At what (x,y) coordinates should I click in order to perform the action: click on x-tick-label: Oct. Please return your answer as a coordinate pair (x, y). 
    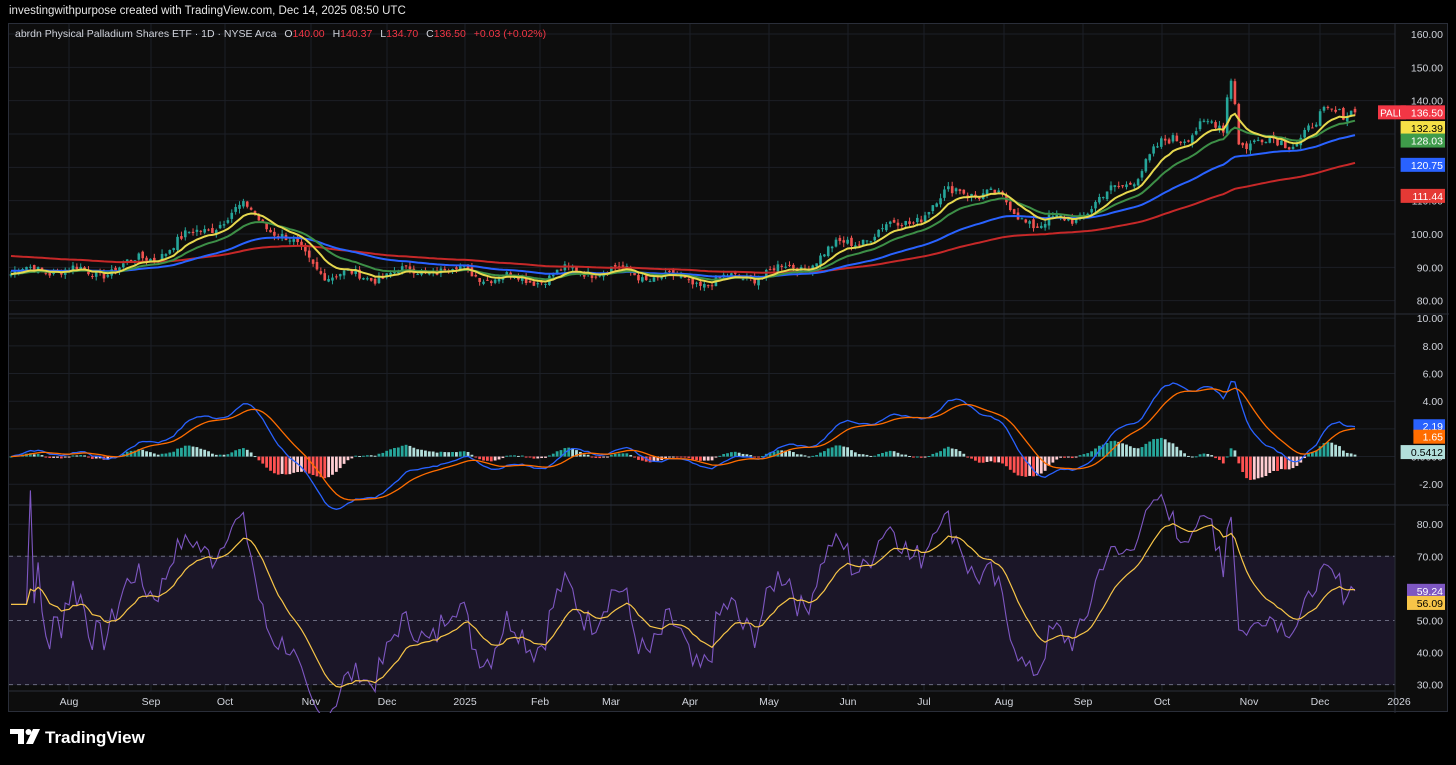
    Looking at the image, I should click on (225, 702).